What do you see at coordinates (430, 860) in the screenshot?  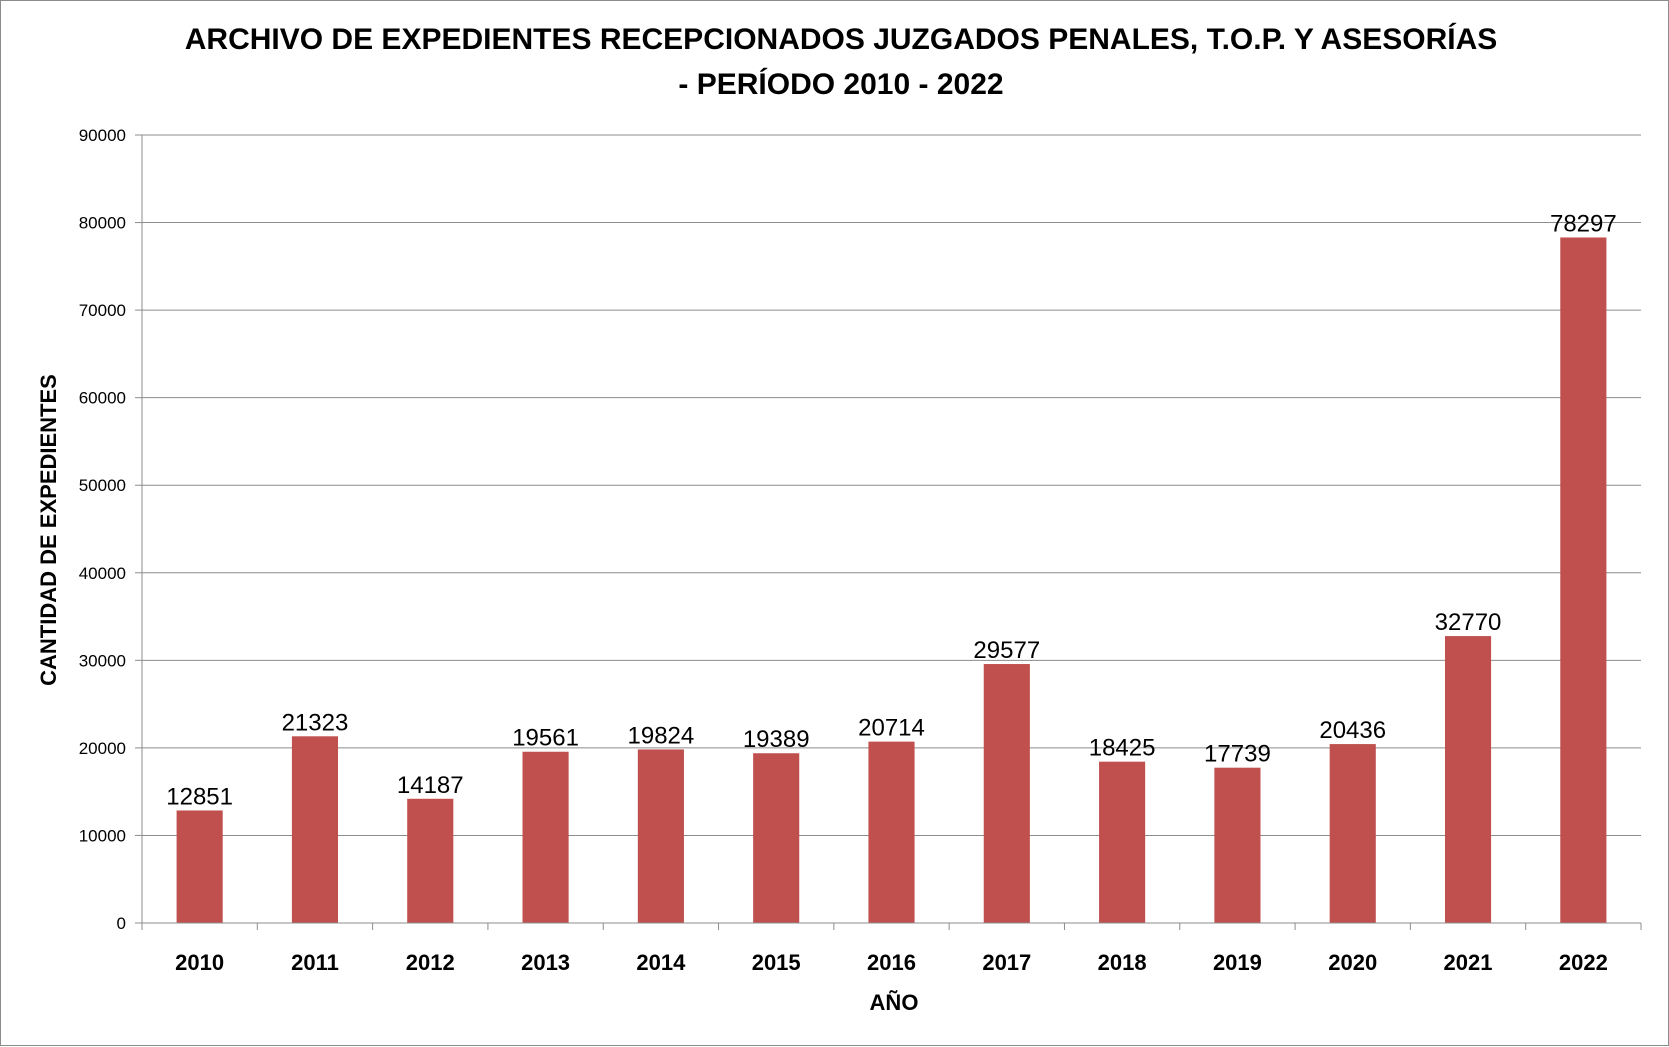 I see `bar-2012` at bounding box center [430, 860].